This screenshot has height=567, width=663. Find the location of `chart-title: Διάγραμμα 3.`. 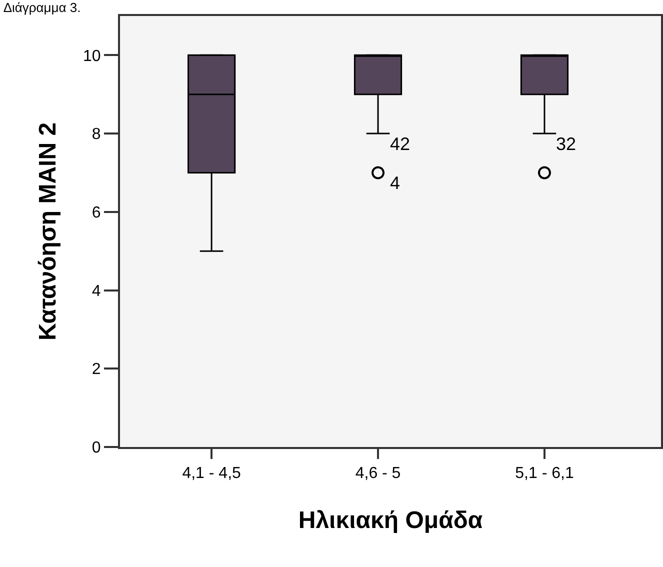

chart-title: Διάγραμμα 3. is located at coordinates (42, 7).